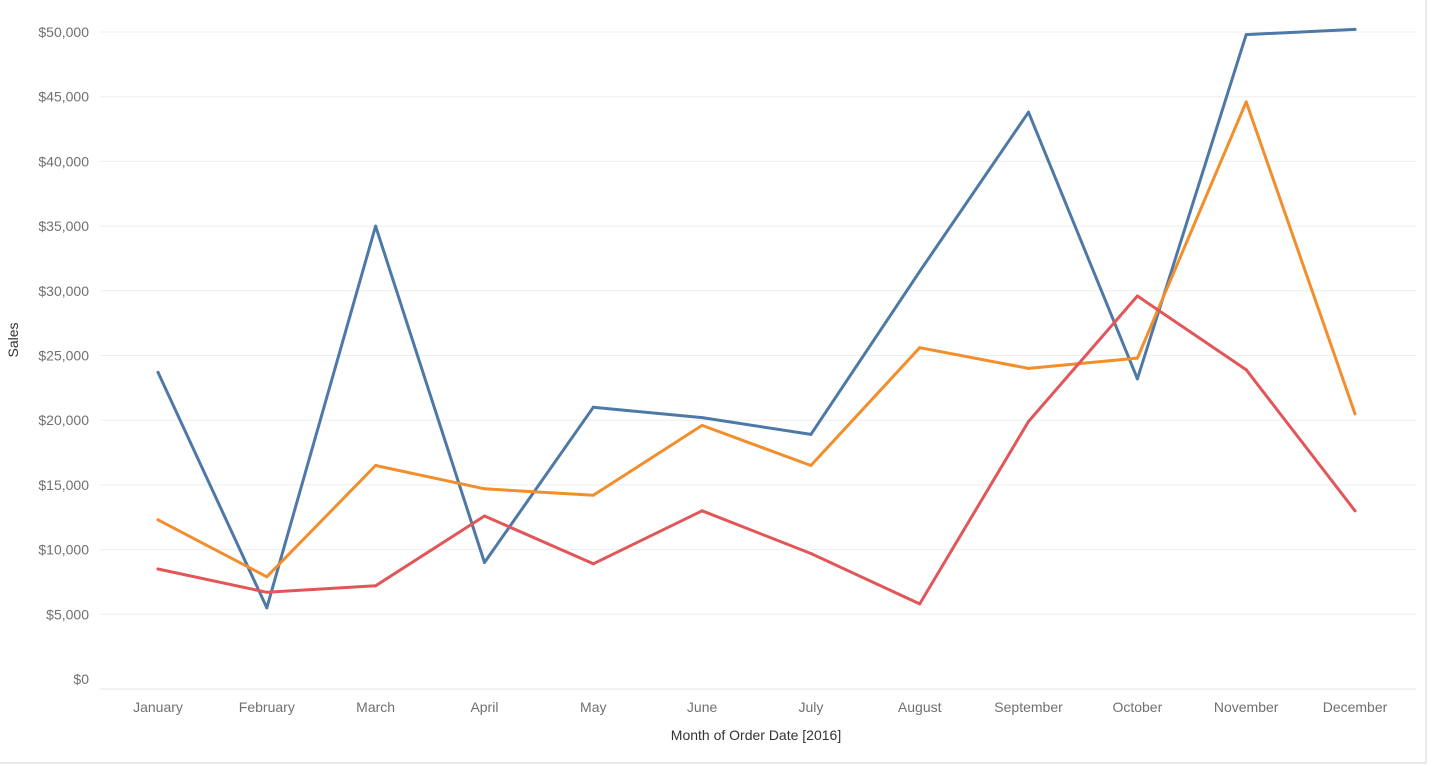 Image resolution: width=1432 pixels, height=767 pixels. Describe the element at coordinates (1137, 707) in the screenshot. I see `x-tick-label: October` at that location.